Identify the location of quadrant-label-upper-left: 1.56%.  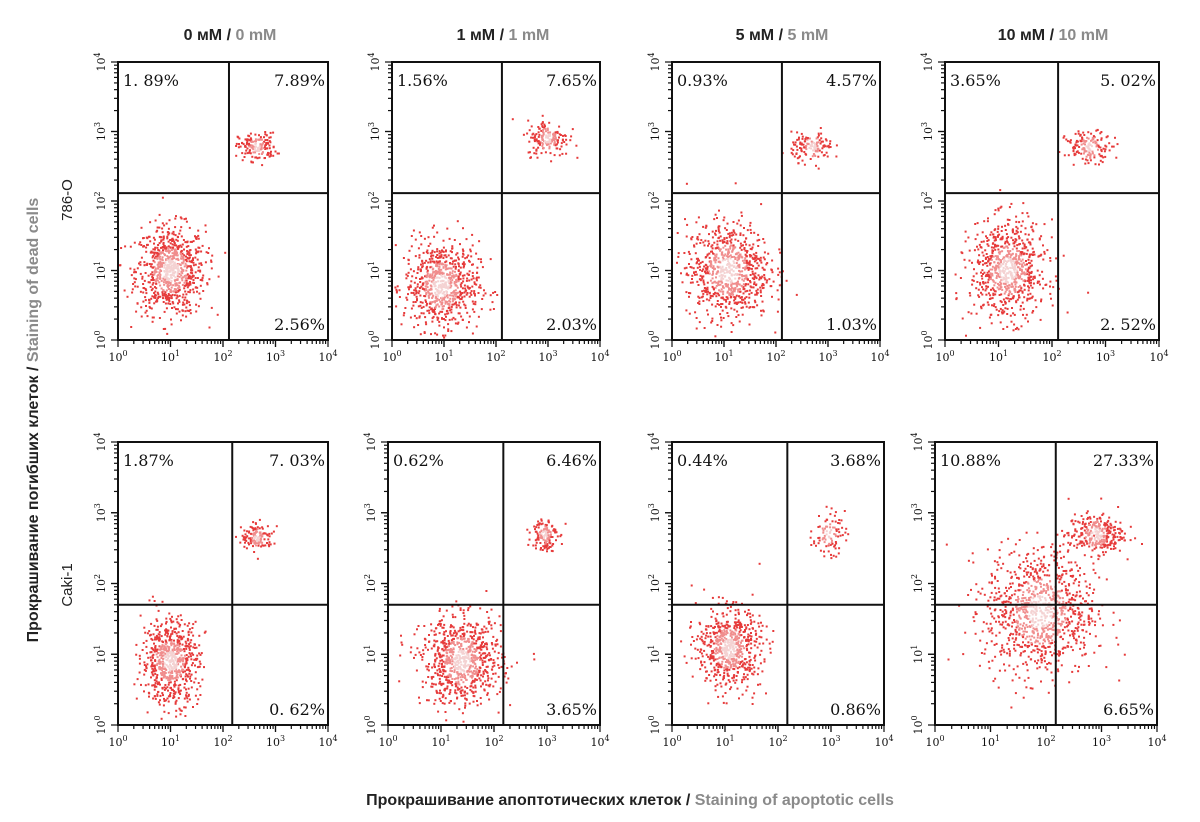
(422, 80).